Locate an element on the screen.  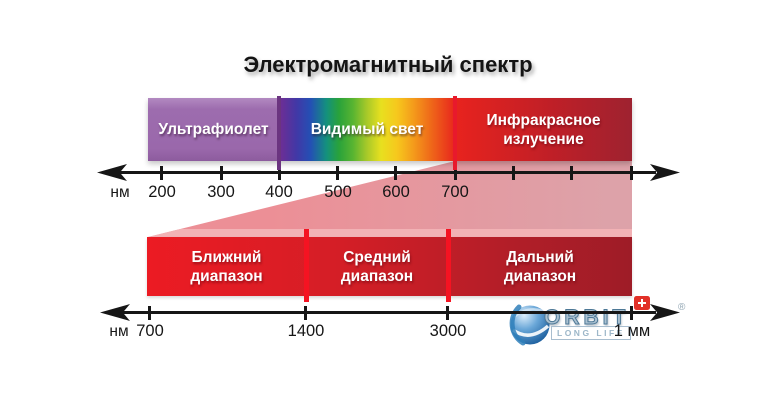
far-range-line2: диапазон is located at coordinates (540, 276).